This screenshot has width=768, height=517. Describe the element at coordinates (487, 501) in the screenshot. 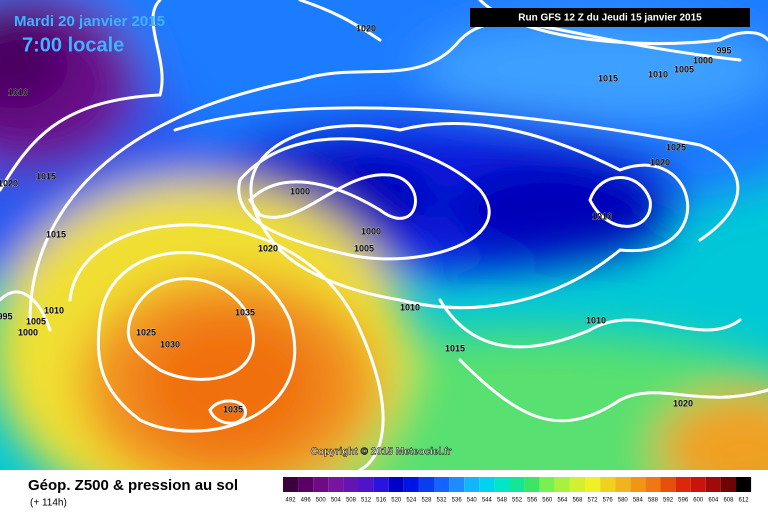

I see `legend-label: 544` at that location.